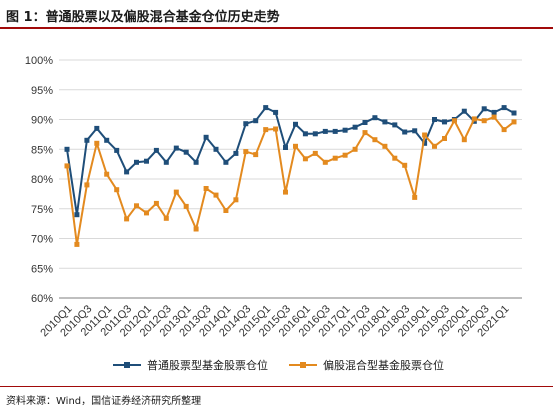 The width and height of the screenshot is (553, 412). What do you see at coordinates (278, 365) in the screenshot?
I see `legend: 普通股票型基金股票仓位 偏股混合型基金股票仓位` at bounding box center [278, 365].